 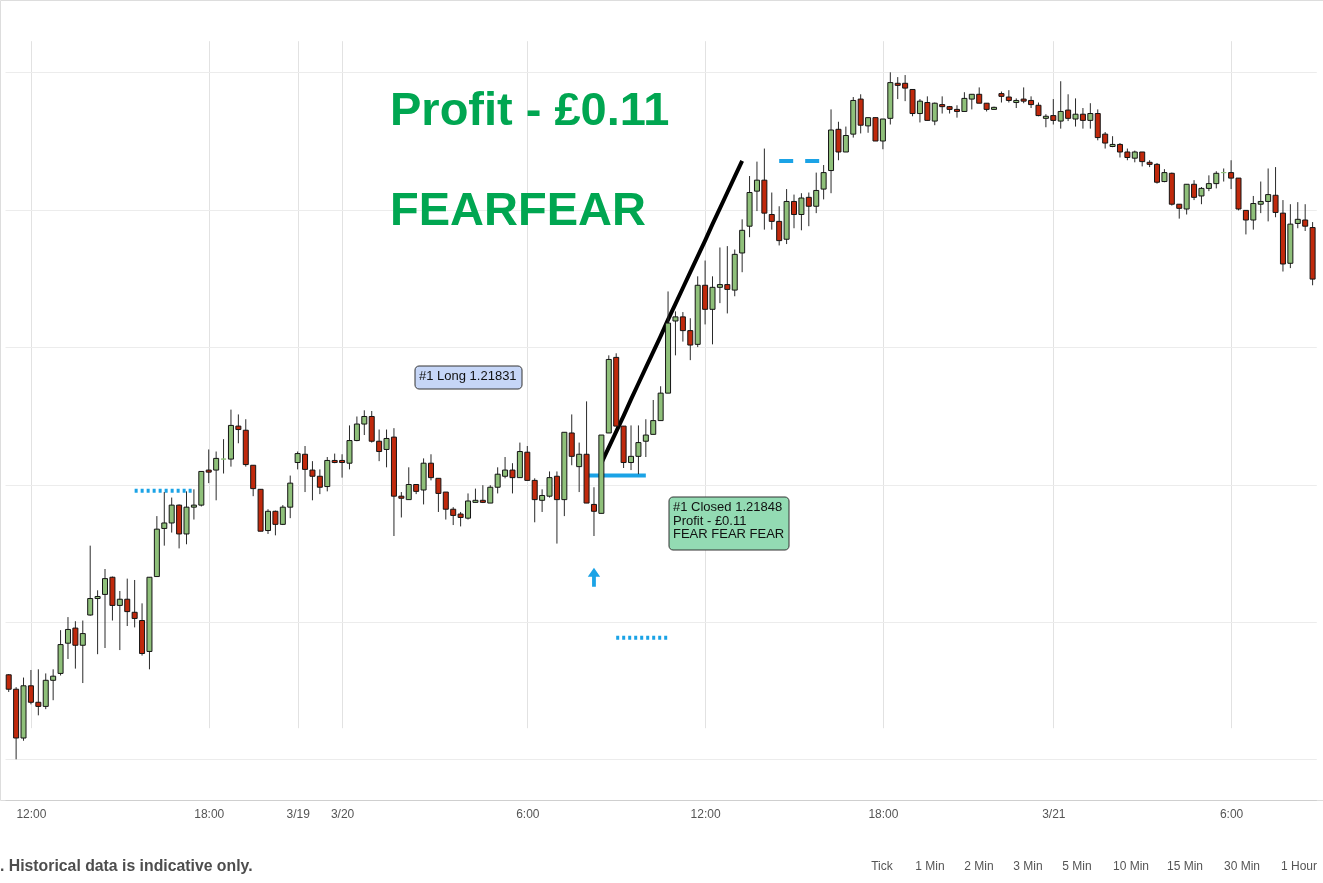 I want to click on x-tick-label: 3/20, so click(x=342, y=813).